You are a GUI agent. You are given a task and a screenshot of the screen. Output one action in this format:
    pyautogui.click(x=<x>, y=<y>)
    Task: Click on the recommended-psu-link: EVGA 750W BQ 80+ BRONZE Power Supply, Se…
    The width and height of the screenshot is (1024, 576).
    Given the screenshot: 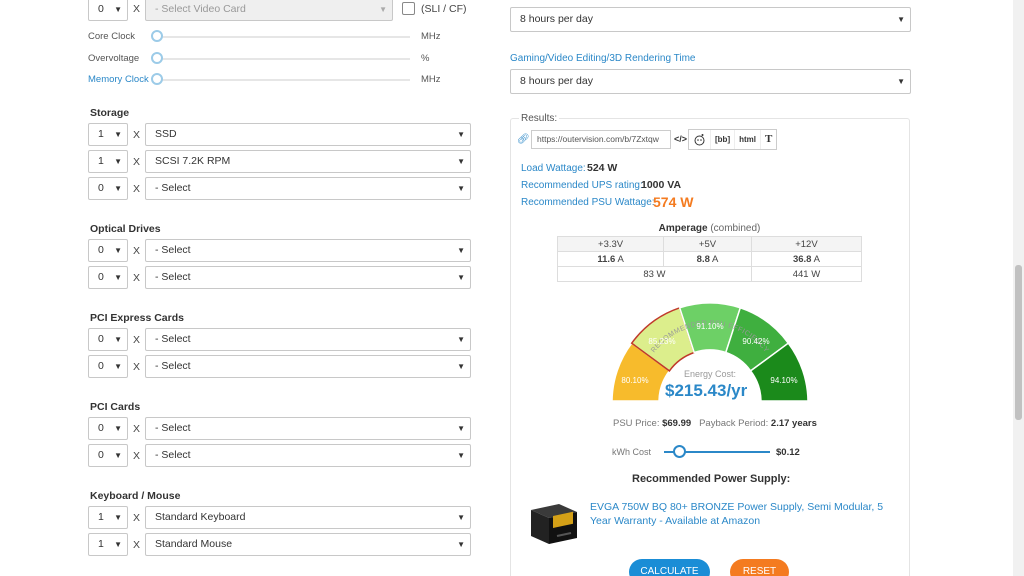 What is the action you would take?
    pyautogui.click(x=737, y=514)
    